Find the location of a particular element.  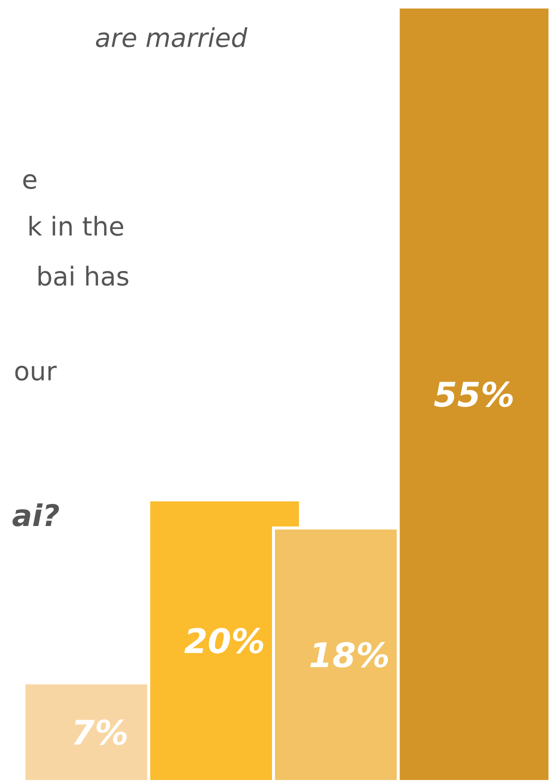

annotation: our is located at coordinates (36, 373).